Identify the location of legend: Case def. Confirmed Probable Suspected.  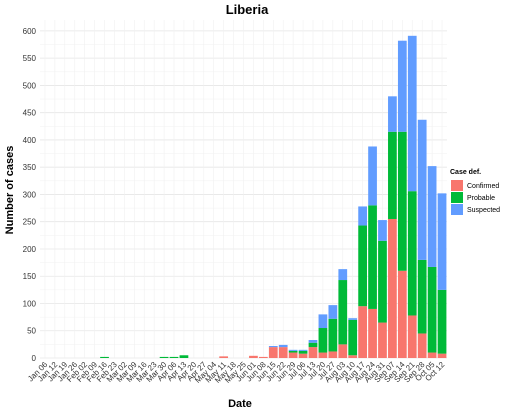
(475, 192).